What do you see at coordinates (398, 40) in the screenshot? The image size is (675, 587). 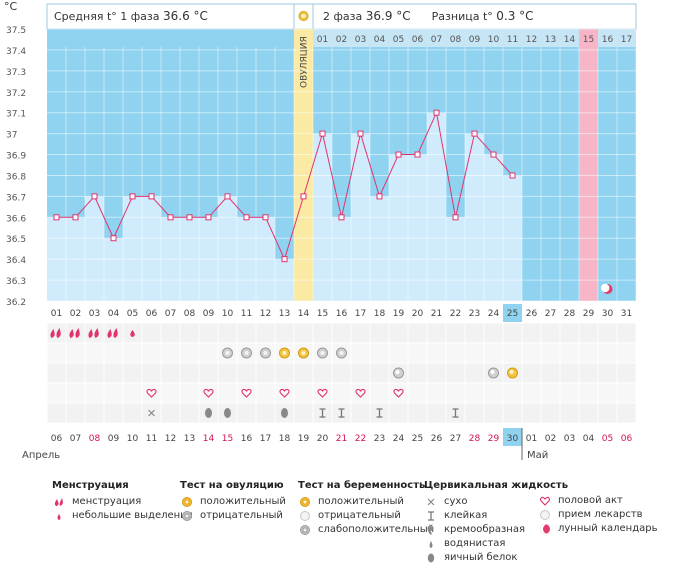 I see `phase2-day-label: 05` at bounding box center [398, 40].